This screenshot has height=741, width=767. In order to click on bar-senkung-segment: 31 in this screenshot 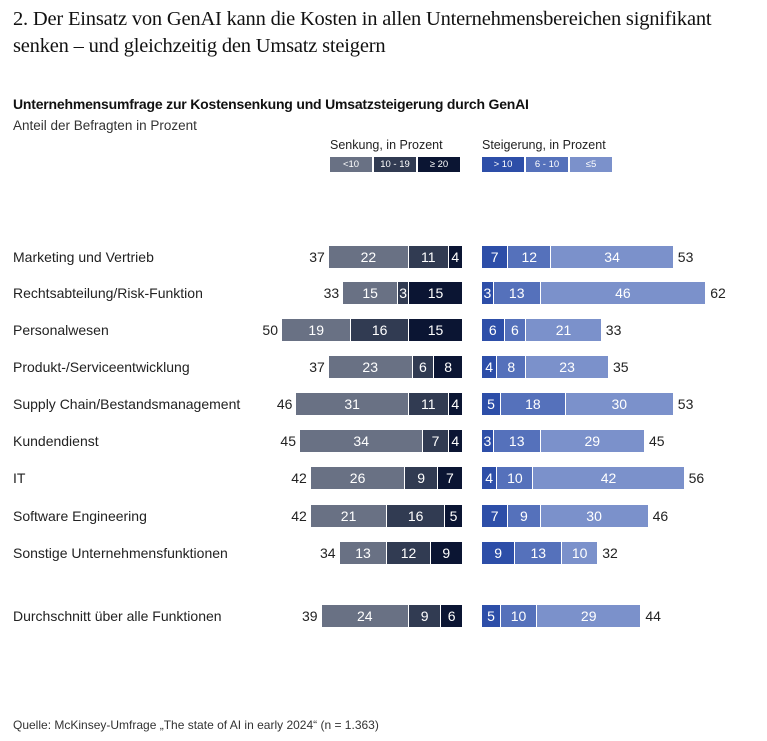, I will do `click(352, 404)`.